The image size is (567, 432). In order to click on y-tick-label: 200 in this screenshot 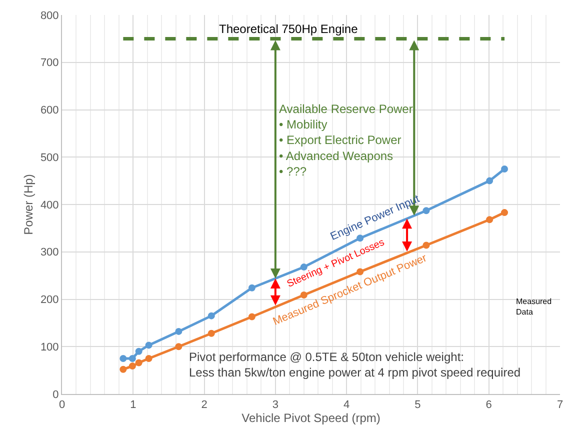, I will do `click(49, 300)`.